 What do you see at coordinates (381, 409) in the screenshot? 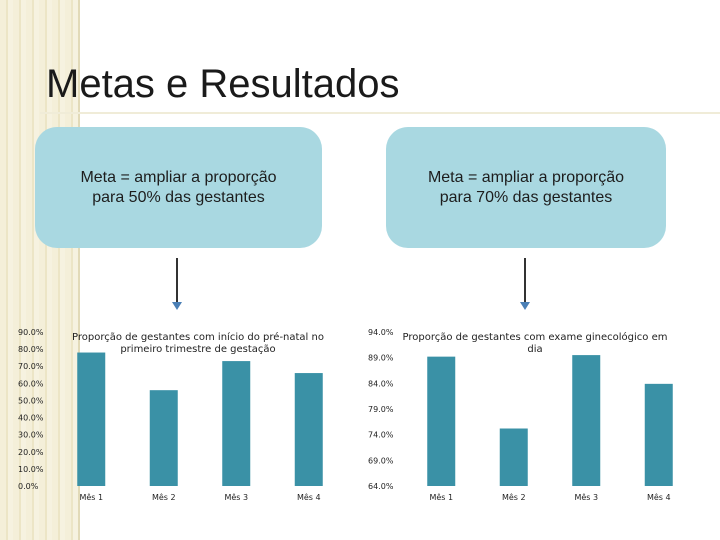
I see `y-tick-label: 79.0%` at bounding box center [381, 409].